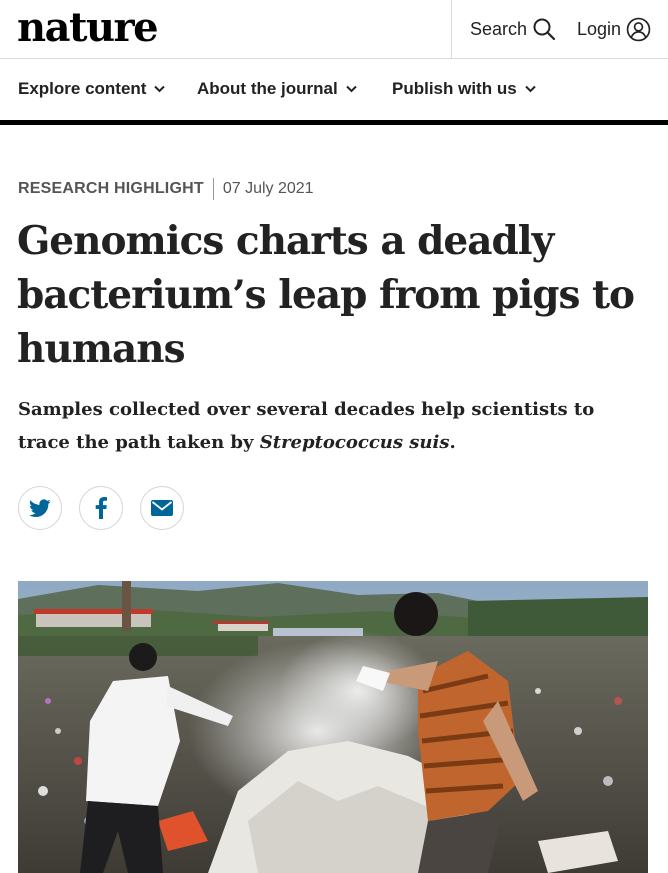 This screenshot has height=873, width=668. I want to click on share-email-button, so click(162, 508).